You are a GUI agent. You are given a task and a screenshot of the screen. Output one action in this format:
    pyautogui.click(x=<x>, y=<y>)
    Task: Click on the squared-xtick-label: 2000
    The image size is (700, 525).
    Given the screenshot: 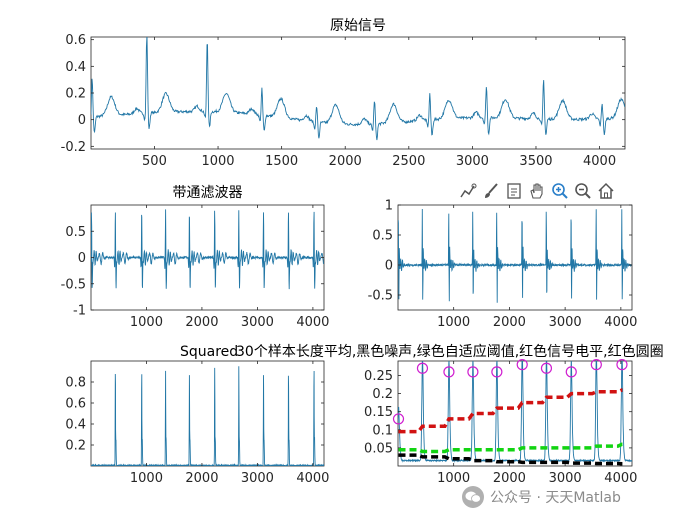 What is the action you would take?
    pyautogui.click(x=201, y=478)
    